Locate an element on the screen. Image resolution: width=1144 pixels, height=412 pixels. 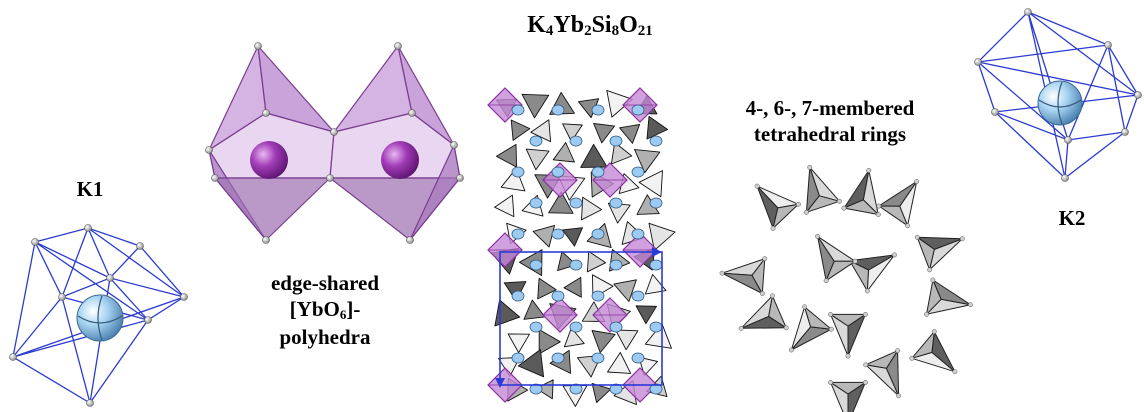
formula-title: K4Yb2Si8O21 is located at coordinates (590, 25).